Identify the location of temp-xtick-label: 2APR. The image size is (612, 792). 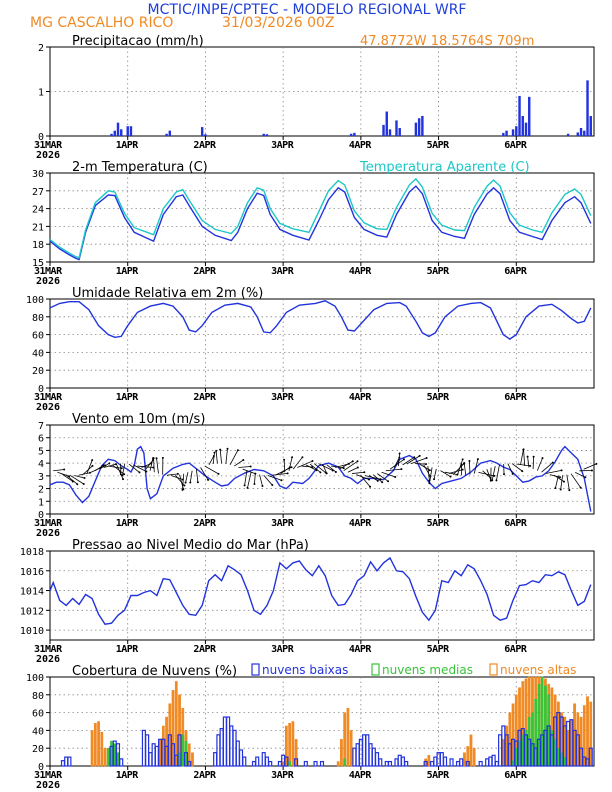
(205, 271).